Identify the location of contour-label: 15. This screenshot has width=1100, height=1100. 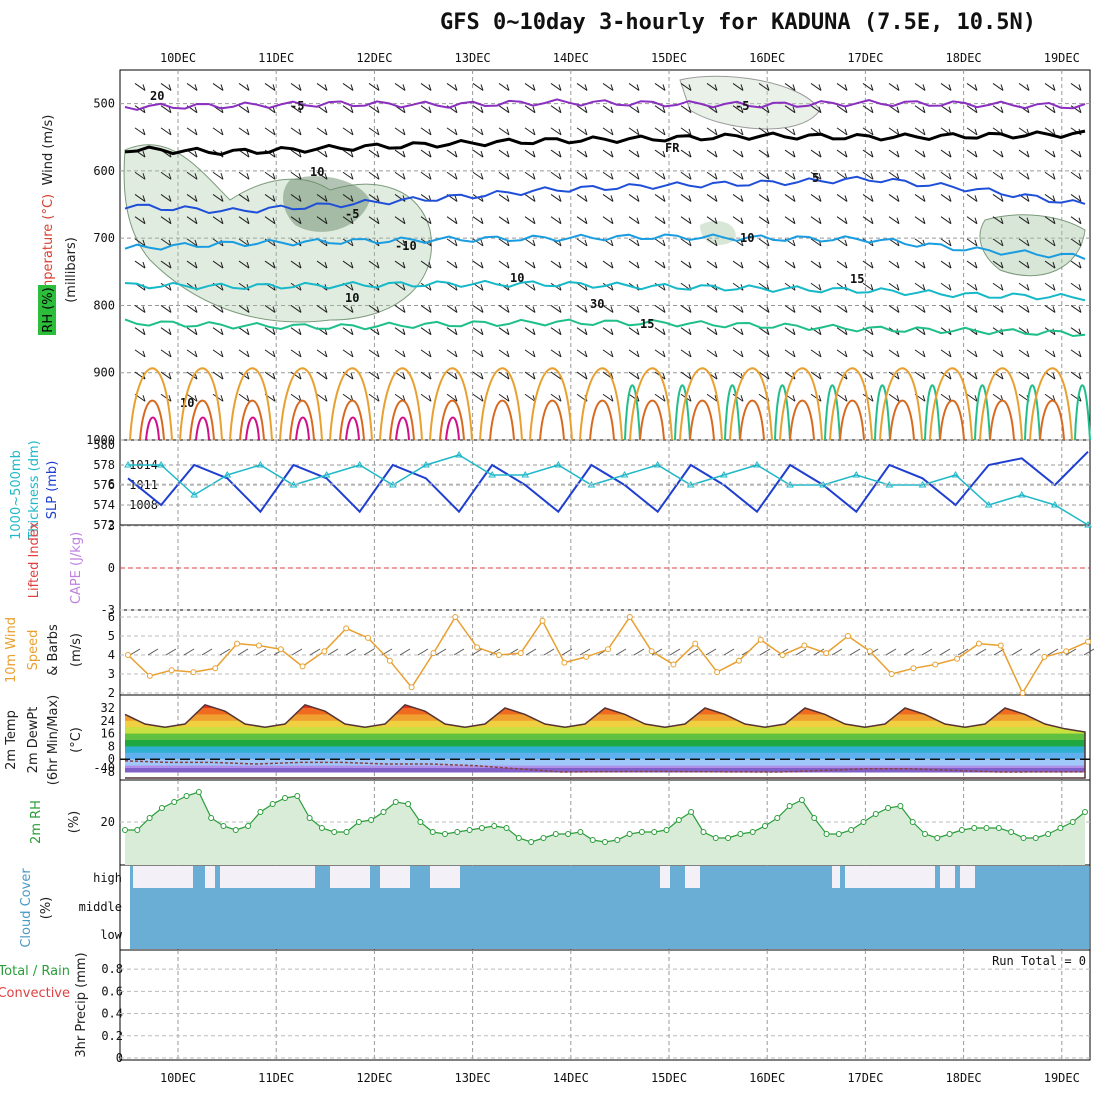
(857, 279).